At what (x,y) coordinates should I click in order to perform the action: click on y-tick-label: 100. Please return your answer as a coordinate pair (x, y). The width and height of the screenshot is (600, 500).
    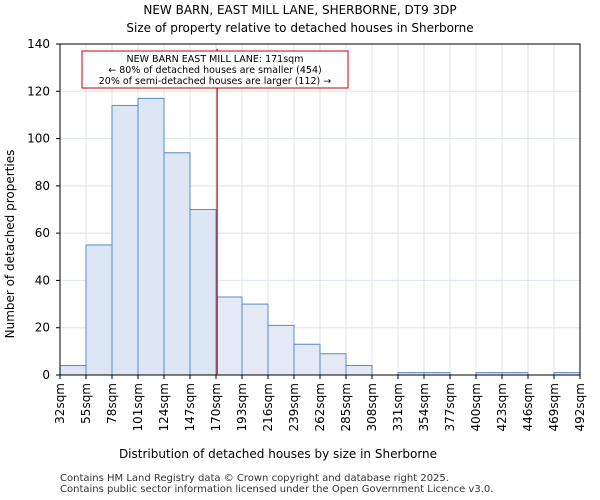
    Looking at the image, I should click on (38, 139).